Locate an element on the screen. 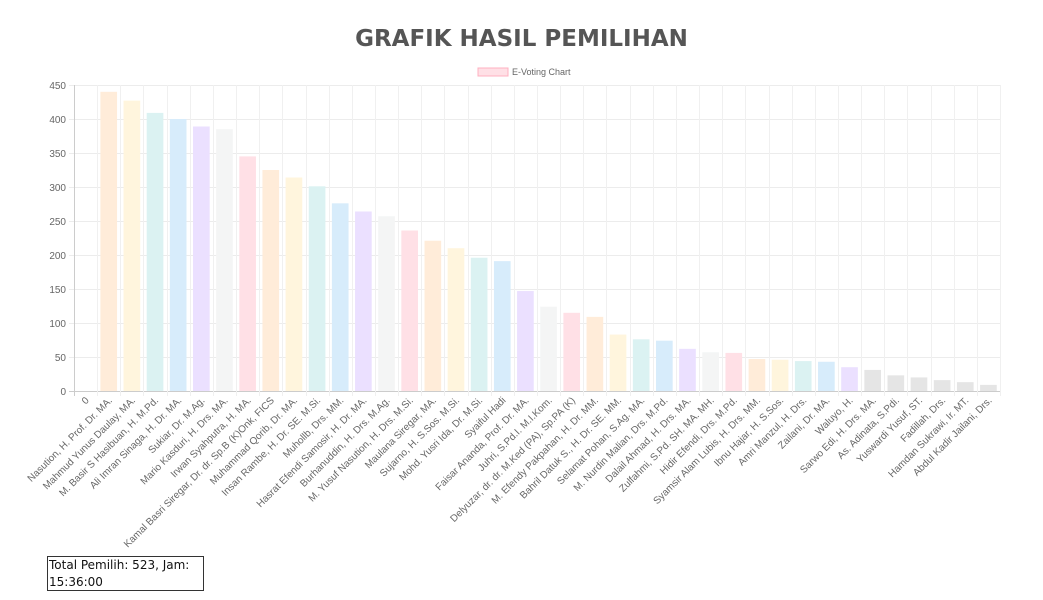 The width and height of the screenshot is (1043, 600). y-tick-label: 350 is located at coordinates (57, 154).